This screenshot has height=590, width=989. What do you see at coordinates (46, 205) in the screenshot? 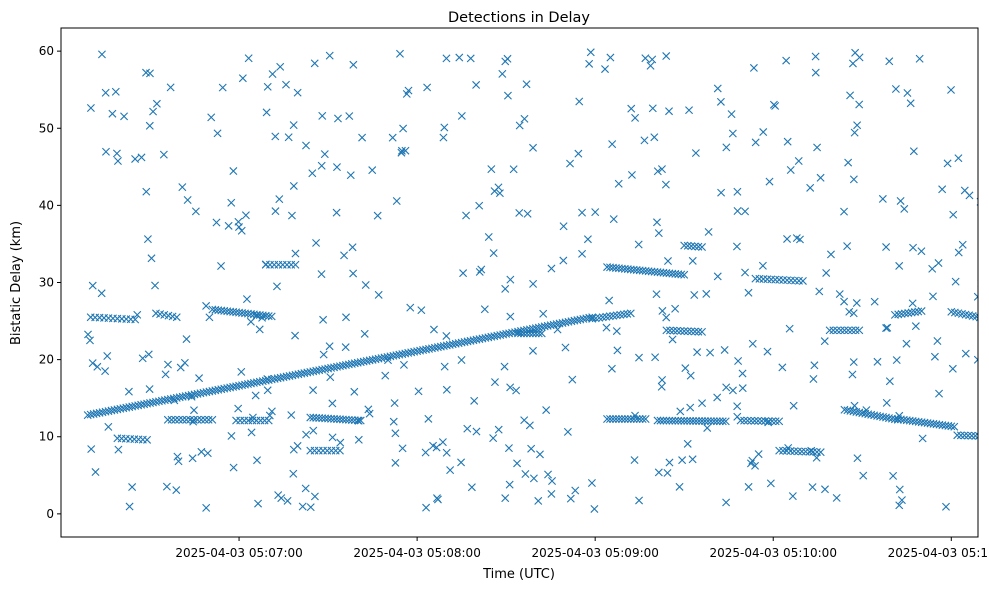
I see `y-tick-label: 40` at bounding box center [46, 205].